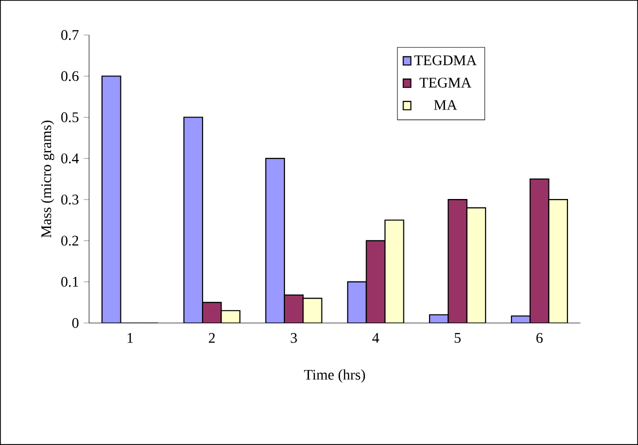 This screenshot has height=445, width=638. What do you see at coordinates (69, 117) in the screenshot?
I see `y-tick-label: 0.5` at bounding box center [69, 117].